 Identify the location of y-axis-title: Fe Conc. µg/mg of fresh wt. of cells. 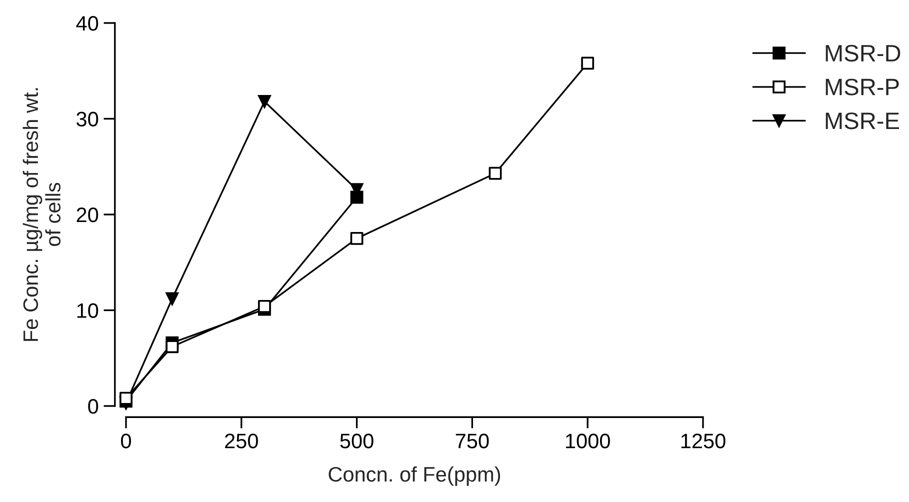
(41, 214).